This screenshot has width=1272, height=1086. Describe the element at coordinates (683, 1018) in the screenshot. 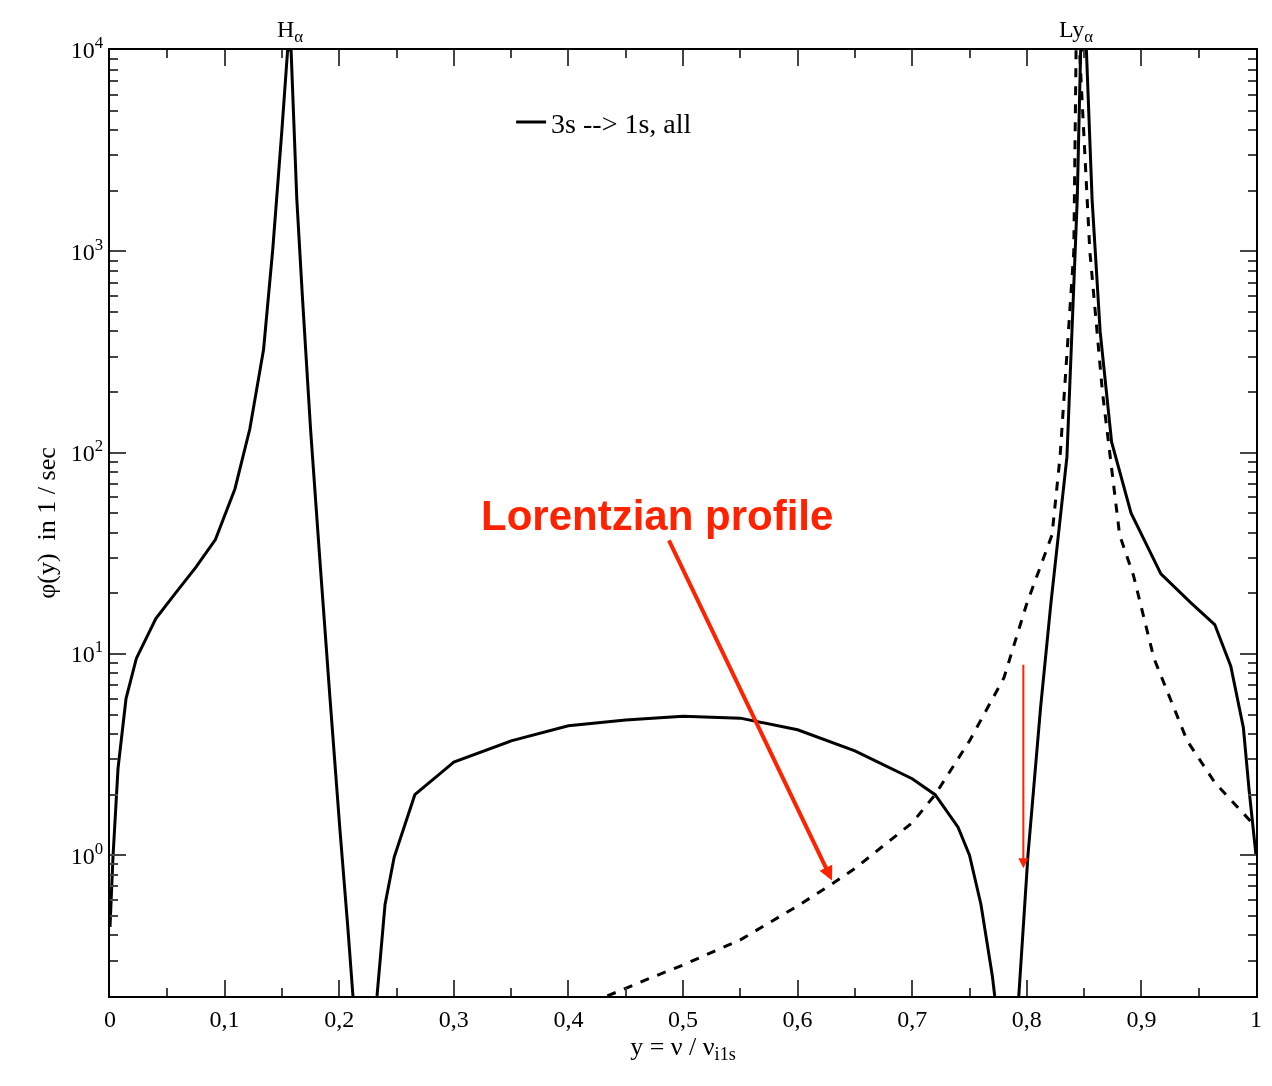

I see `x-tick-label: 0,5` at that location.